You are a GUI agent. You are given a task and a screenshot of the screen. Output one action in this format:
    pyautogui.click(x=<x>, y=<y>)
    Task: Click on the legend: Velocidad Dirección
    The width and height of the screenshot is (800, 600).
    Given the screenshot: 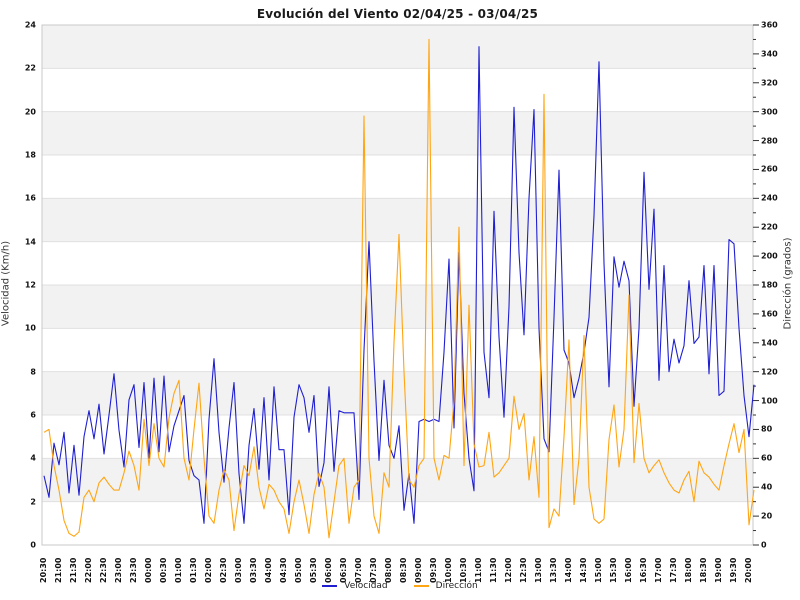 What is the action you would take?
    pyautogui.click(x=400, y=586)
    